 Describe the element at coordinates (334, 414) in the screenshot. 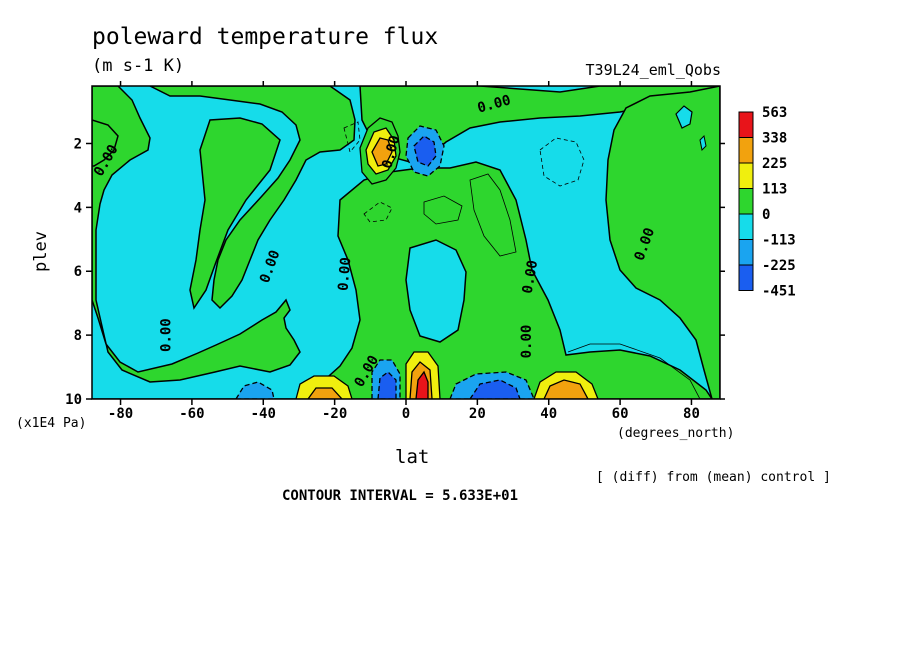

I see `x-tick-label: -20` at that location.